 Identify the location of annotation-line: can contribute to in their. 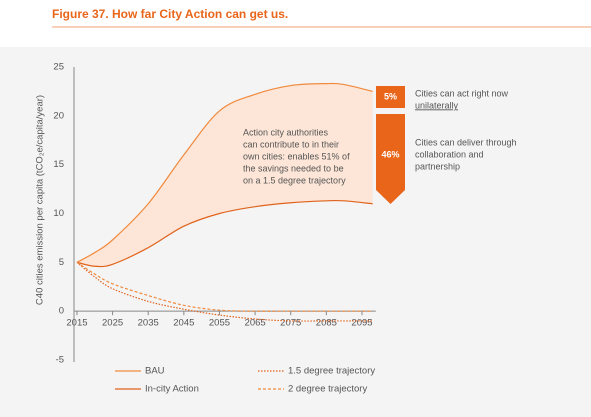
(291, 144).